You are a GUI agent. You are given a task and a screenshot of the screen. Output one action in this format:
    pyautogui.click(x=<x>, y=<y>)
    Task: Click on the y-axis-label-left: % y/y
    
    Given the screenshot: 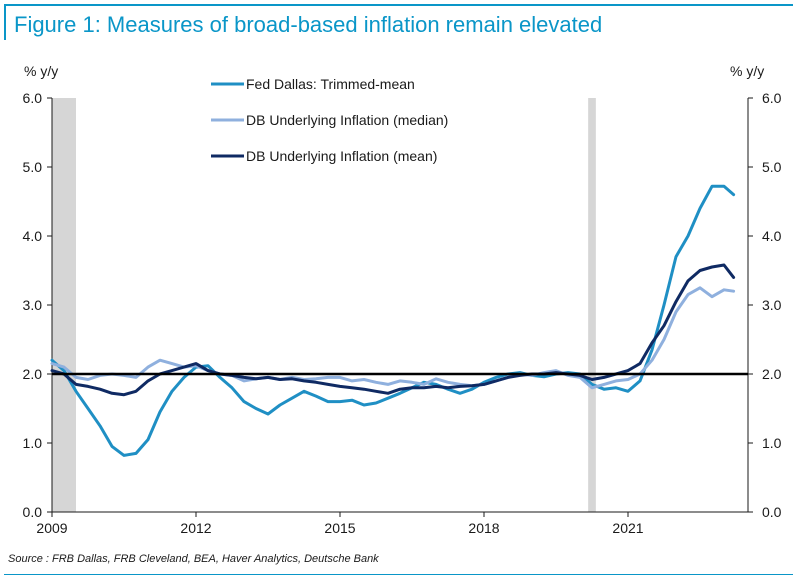 What is the action you would take?
    pyautogui.click(x=41, y=71)
    